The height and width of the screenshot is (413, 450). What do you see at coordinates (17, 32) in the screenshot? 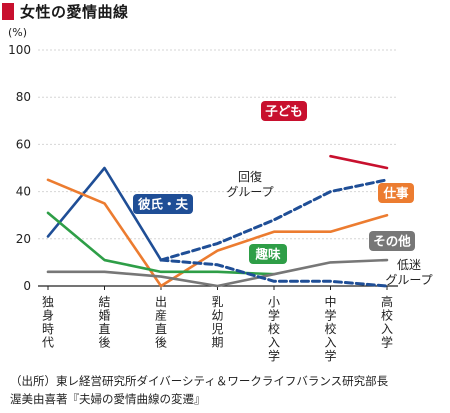
I see `y-axis-unit: (%)` at bounding box center [17, 32].